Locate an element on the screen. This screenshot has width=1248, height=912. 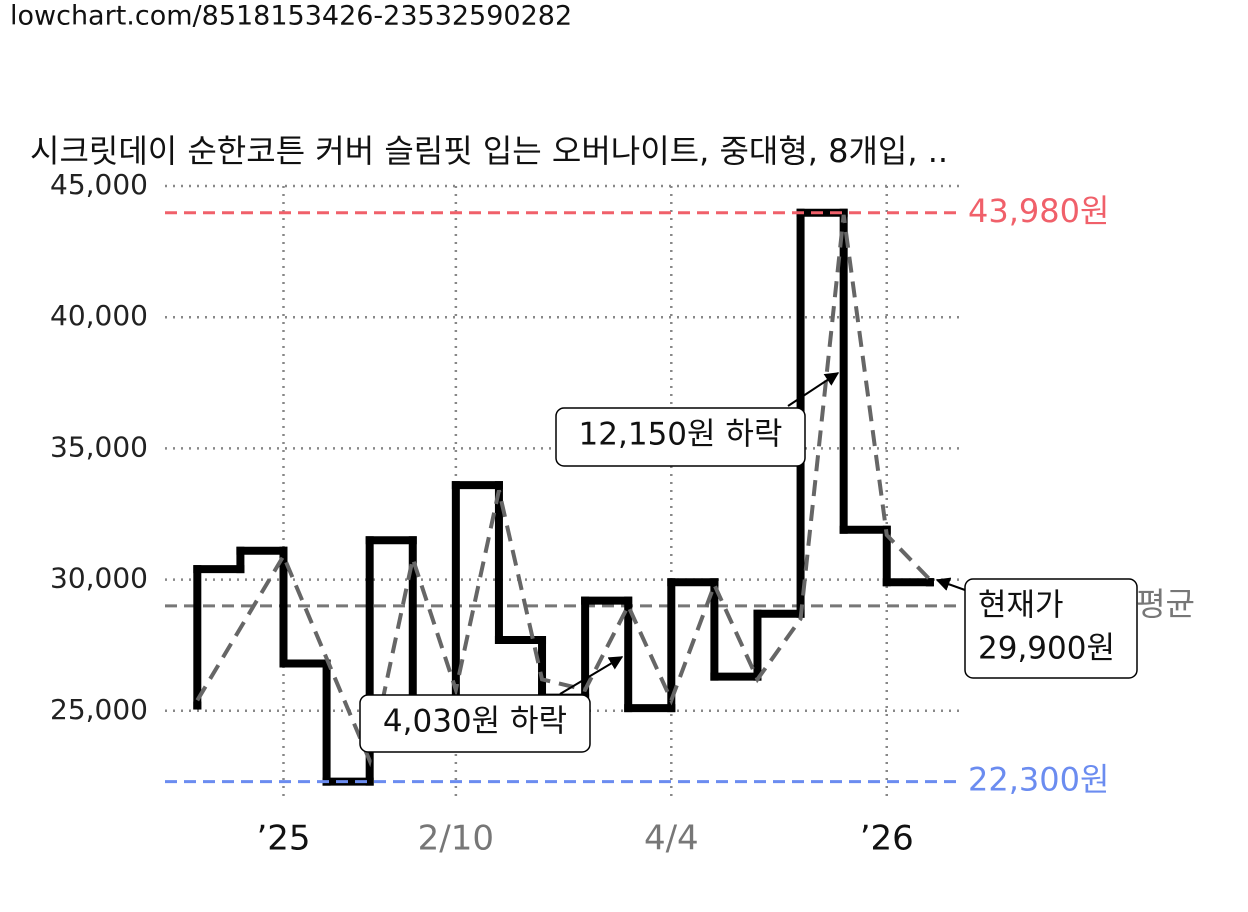
reference-label: 22,300원 is located at coordinates (1038, 780).